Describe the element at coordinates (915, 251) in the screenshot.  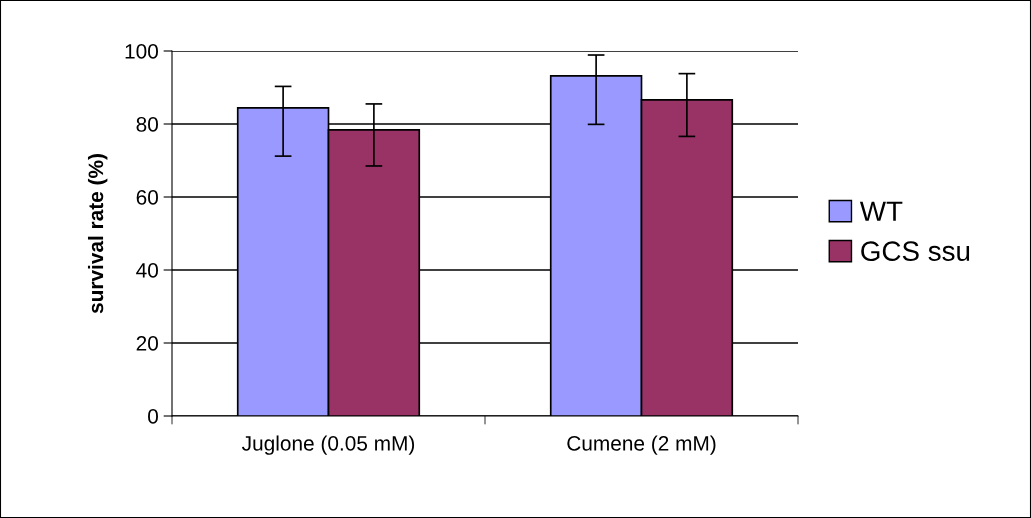
I see `legend-label: GCS ssu` at that location.